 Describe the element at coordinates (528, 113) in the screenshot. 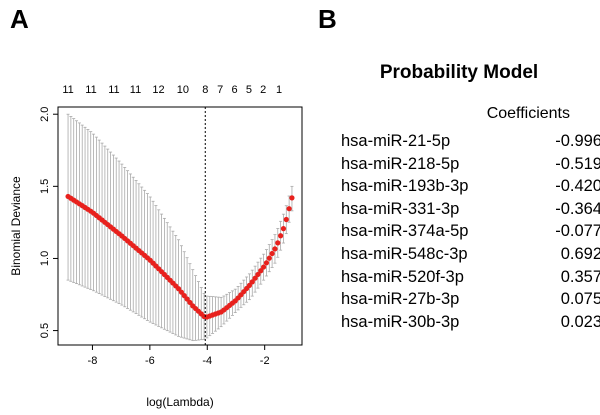

I see `coefficients-header: Coefficients` at that location.